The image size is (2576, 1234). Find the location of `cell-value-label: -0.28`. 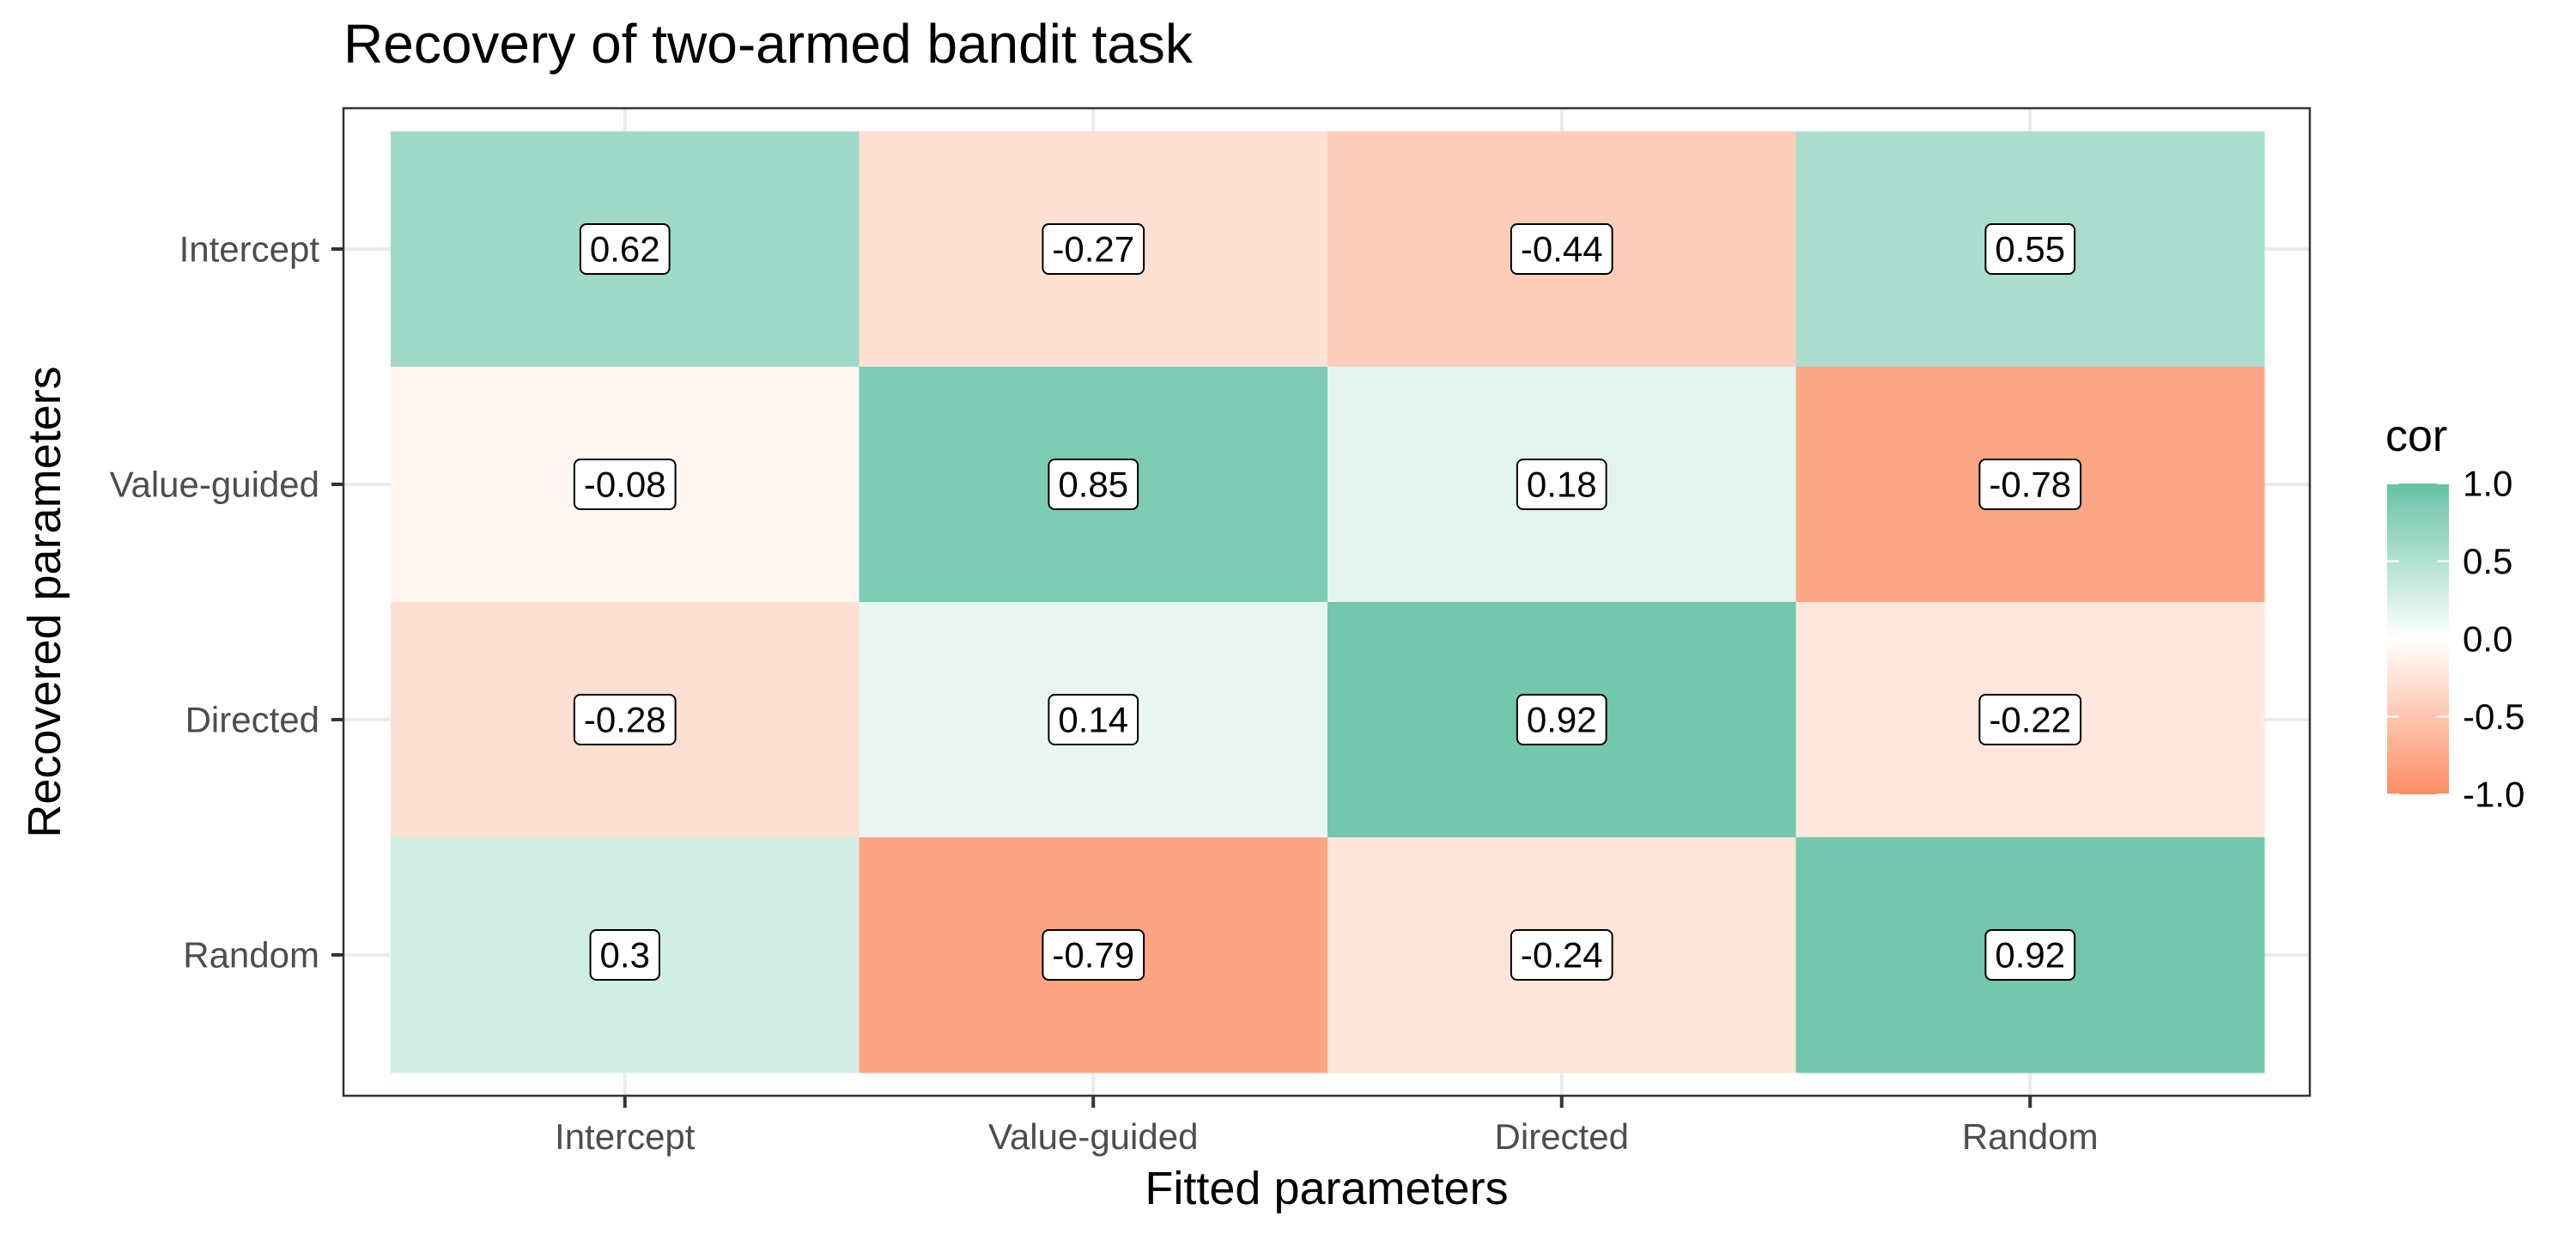

cell-value-label: -0.28 is located at coordinates (625, 719).